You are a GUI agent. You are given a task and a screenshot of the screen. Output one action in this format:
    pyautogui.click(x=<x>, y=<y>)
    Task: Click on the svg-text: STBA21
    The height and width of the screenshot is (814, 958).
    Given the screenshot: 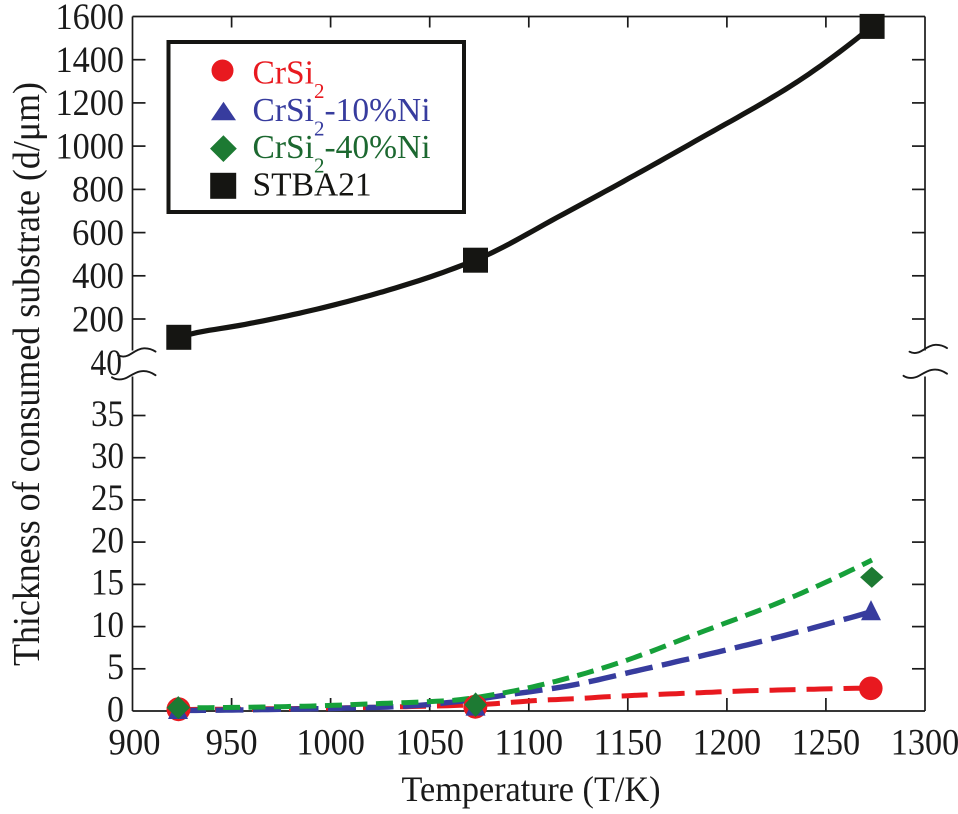 What is the action you would take?
    pyautogui.click(x=312, y=185)
    